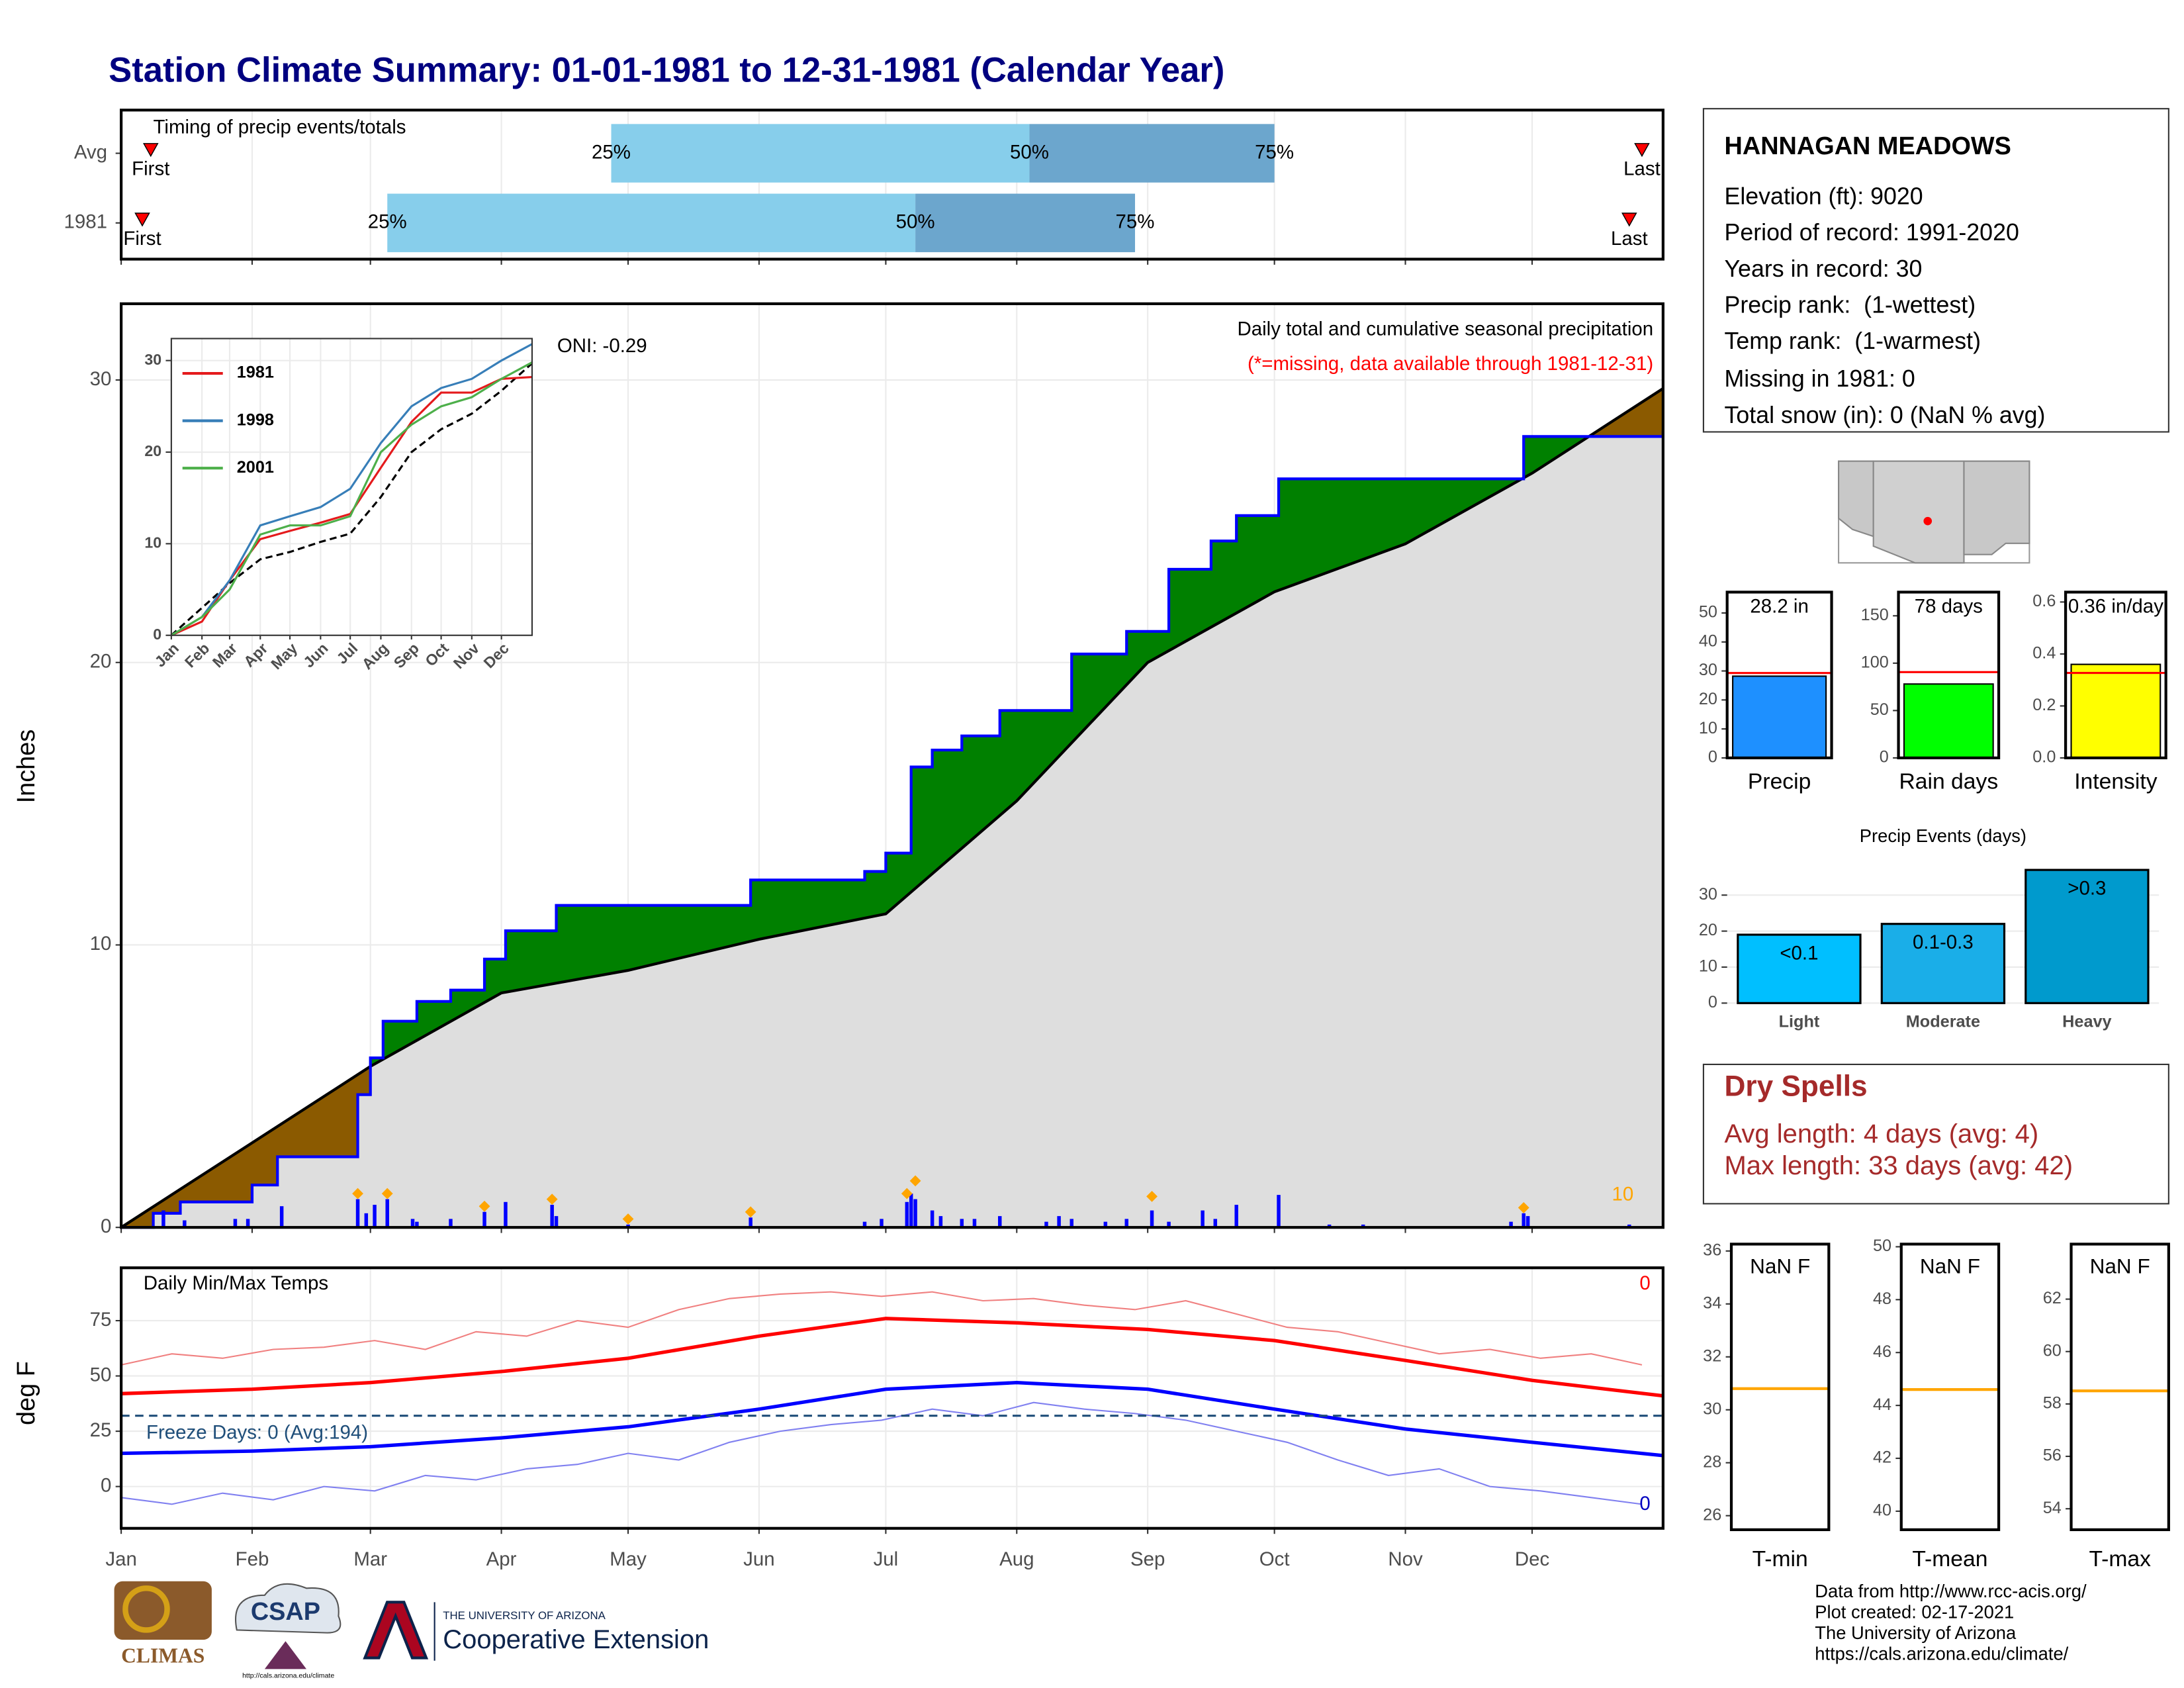  Describe the element at coordinates (121, 1559) in the screenshot. I see `x-tick-label: Jan` at that location.